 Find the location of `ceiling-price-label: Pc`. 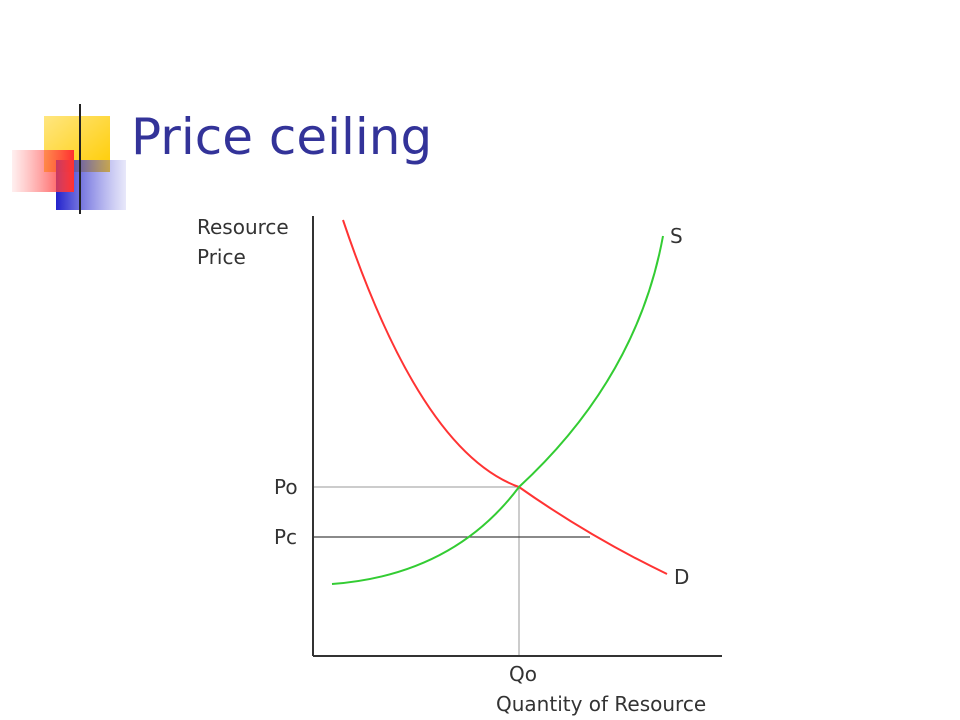

ceiling-price-label: Pc is located at coordinates (285, 537).